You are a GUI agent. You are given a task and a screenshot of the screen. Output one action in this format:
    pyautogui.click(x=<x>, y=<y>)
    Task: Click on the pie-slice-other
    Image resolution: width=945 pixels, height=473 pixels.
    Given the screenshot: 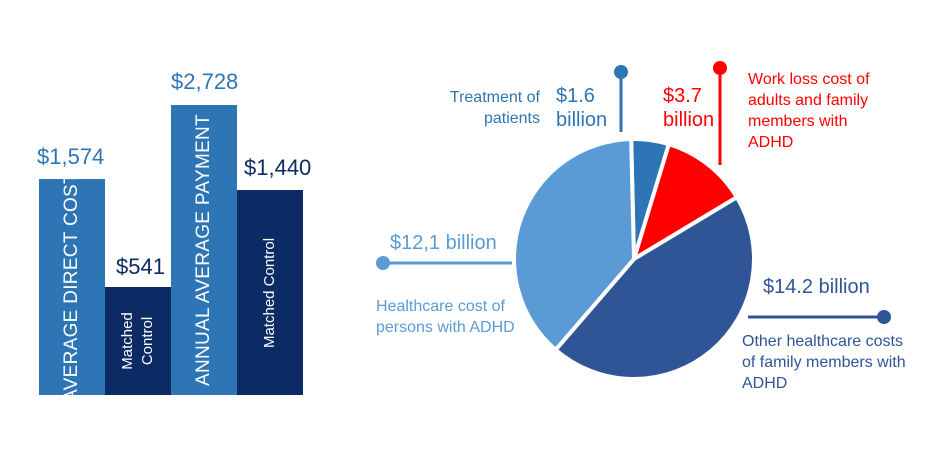 What is the action you would take?
    pyautogui.click(x=654, y=288)
    